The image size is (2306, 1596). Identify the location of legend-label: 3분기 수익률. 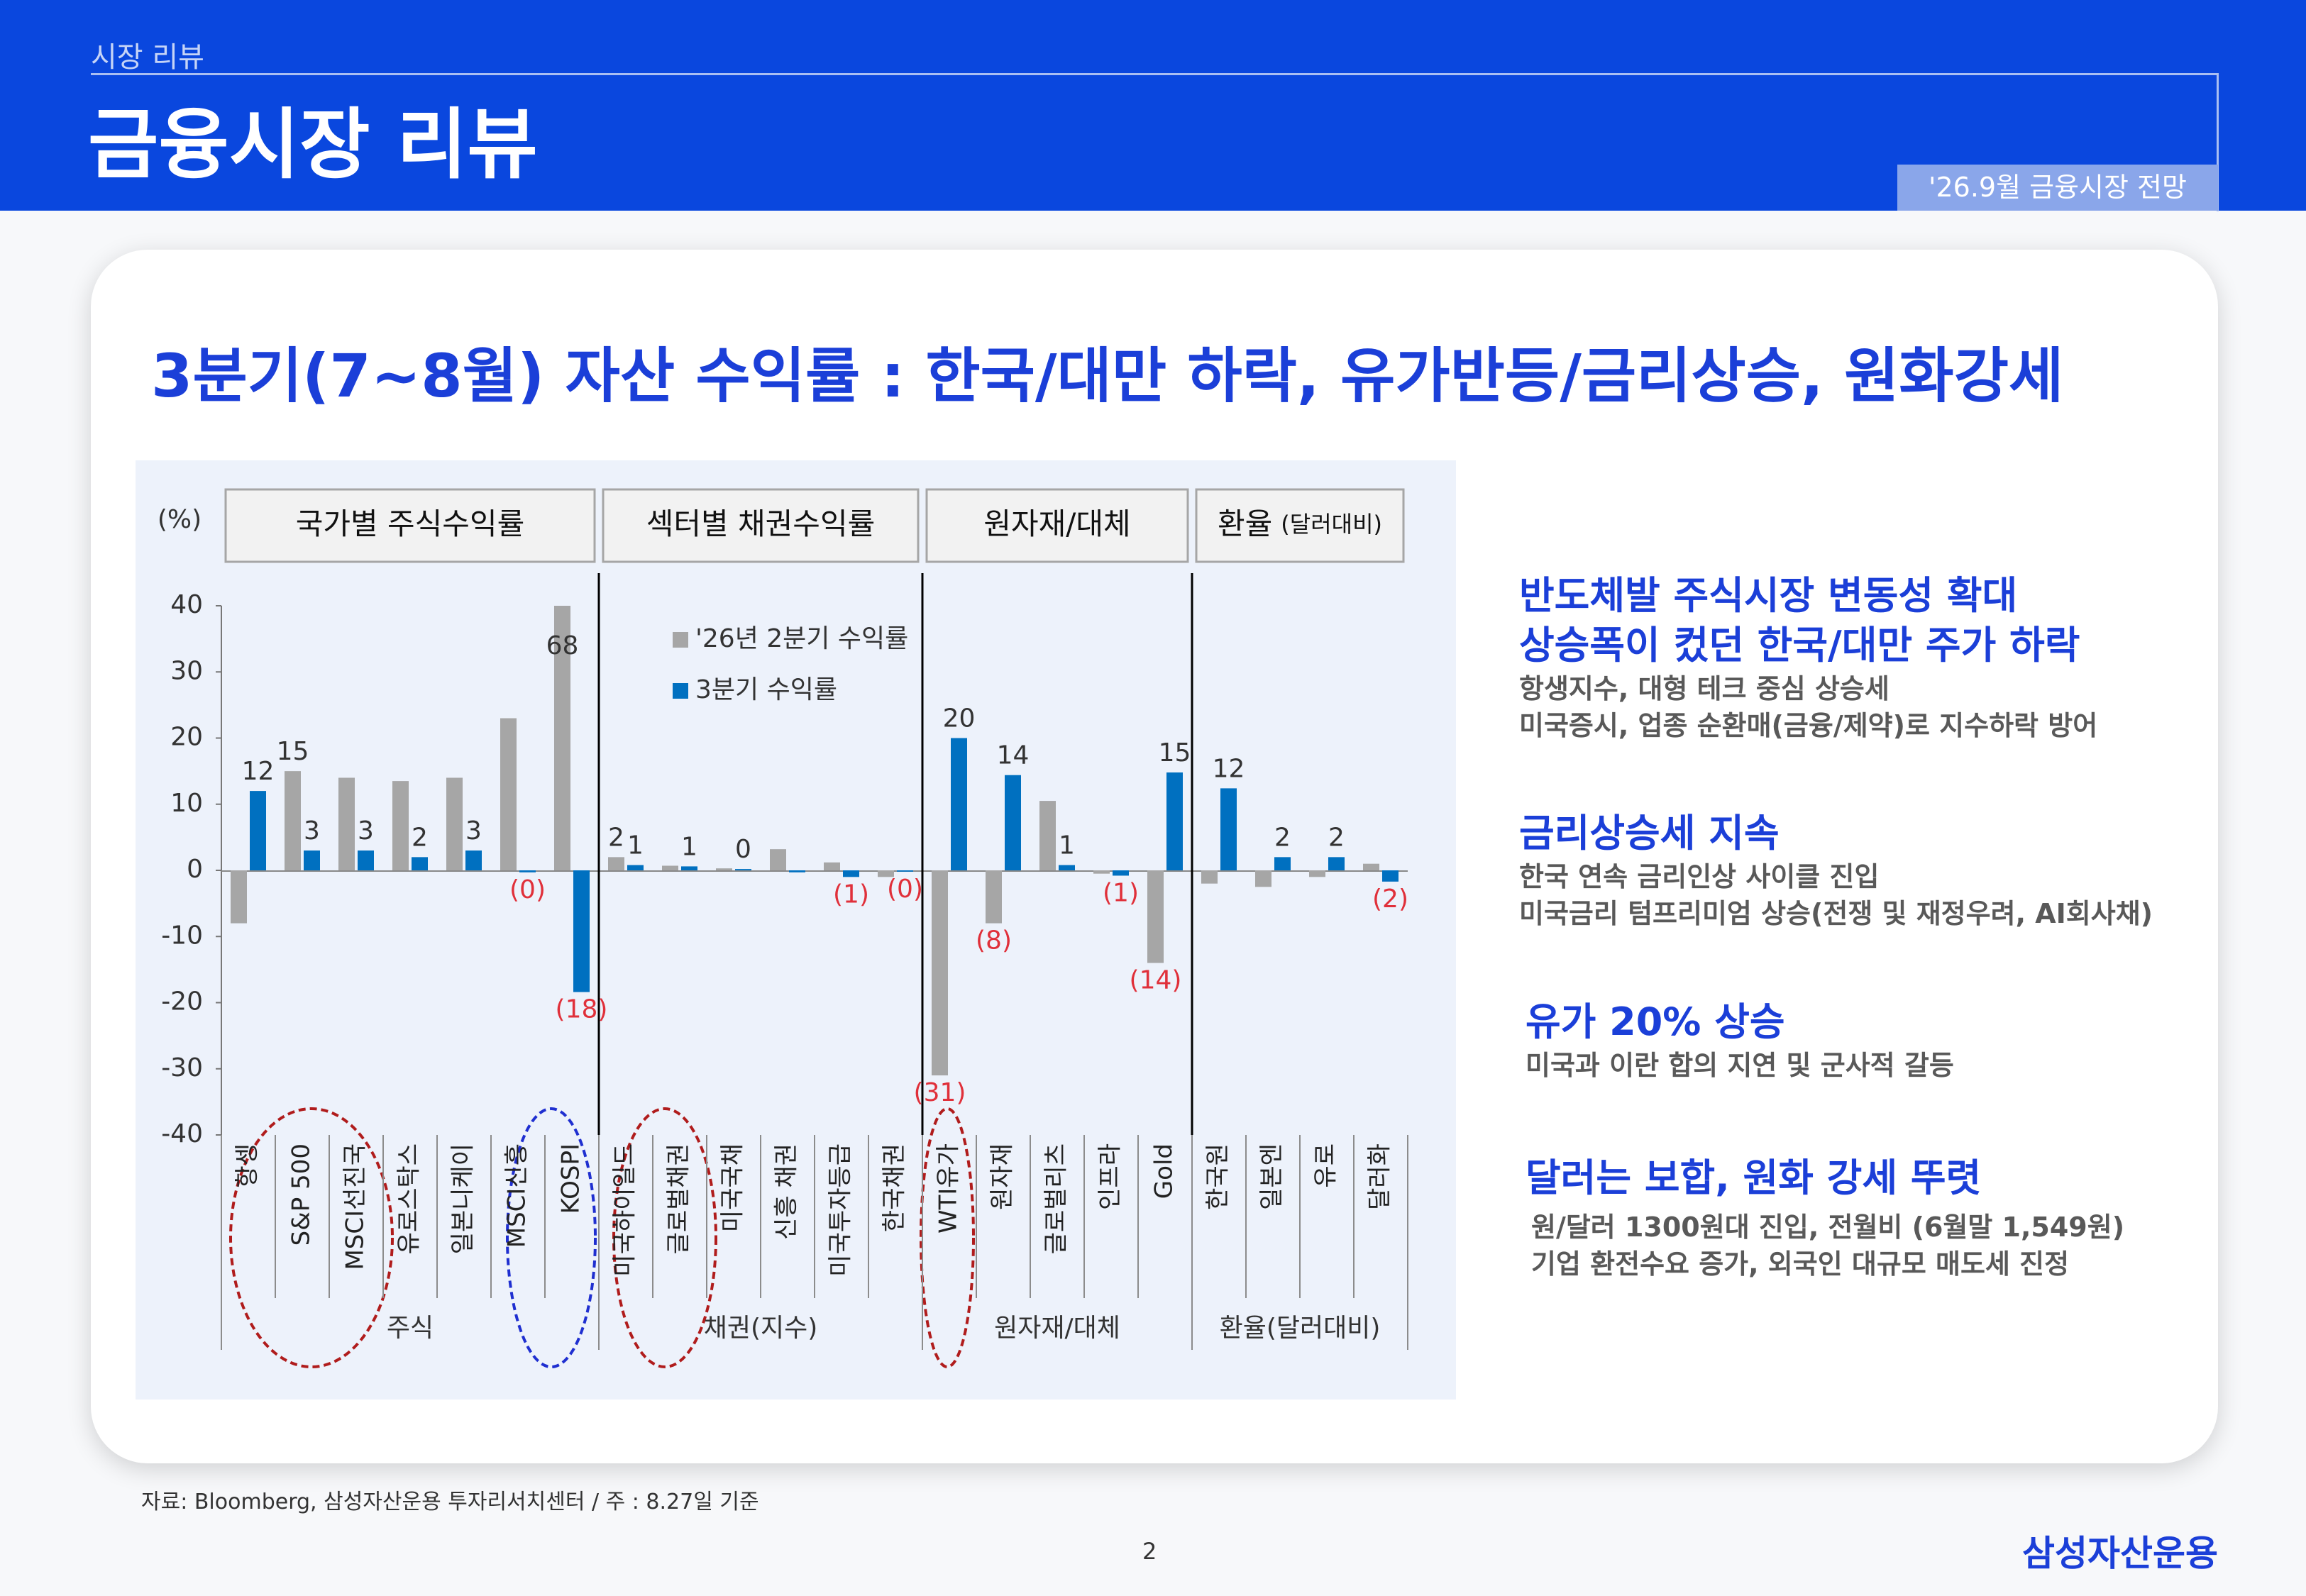
(766, 689).